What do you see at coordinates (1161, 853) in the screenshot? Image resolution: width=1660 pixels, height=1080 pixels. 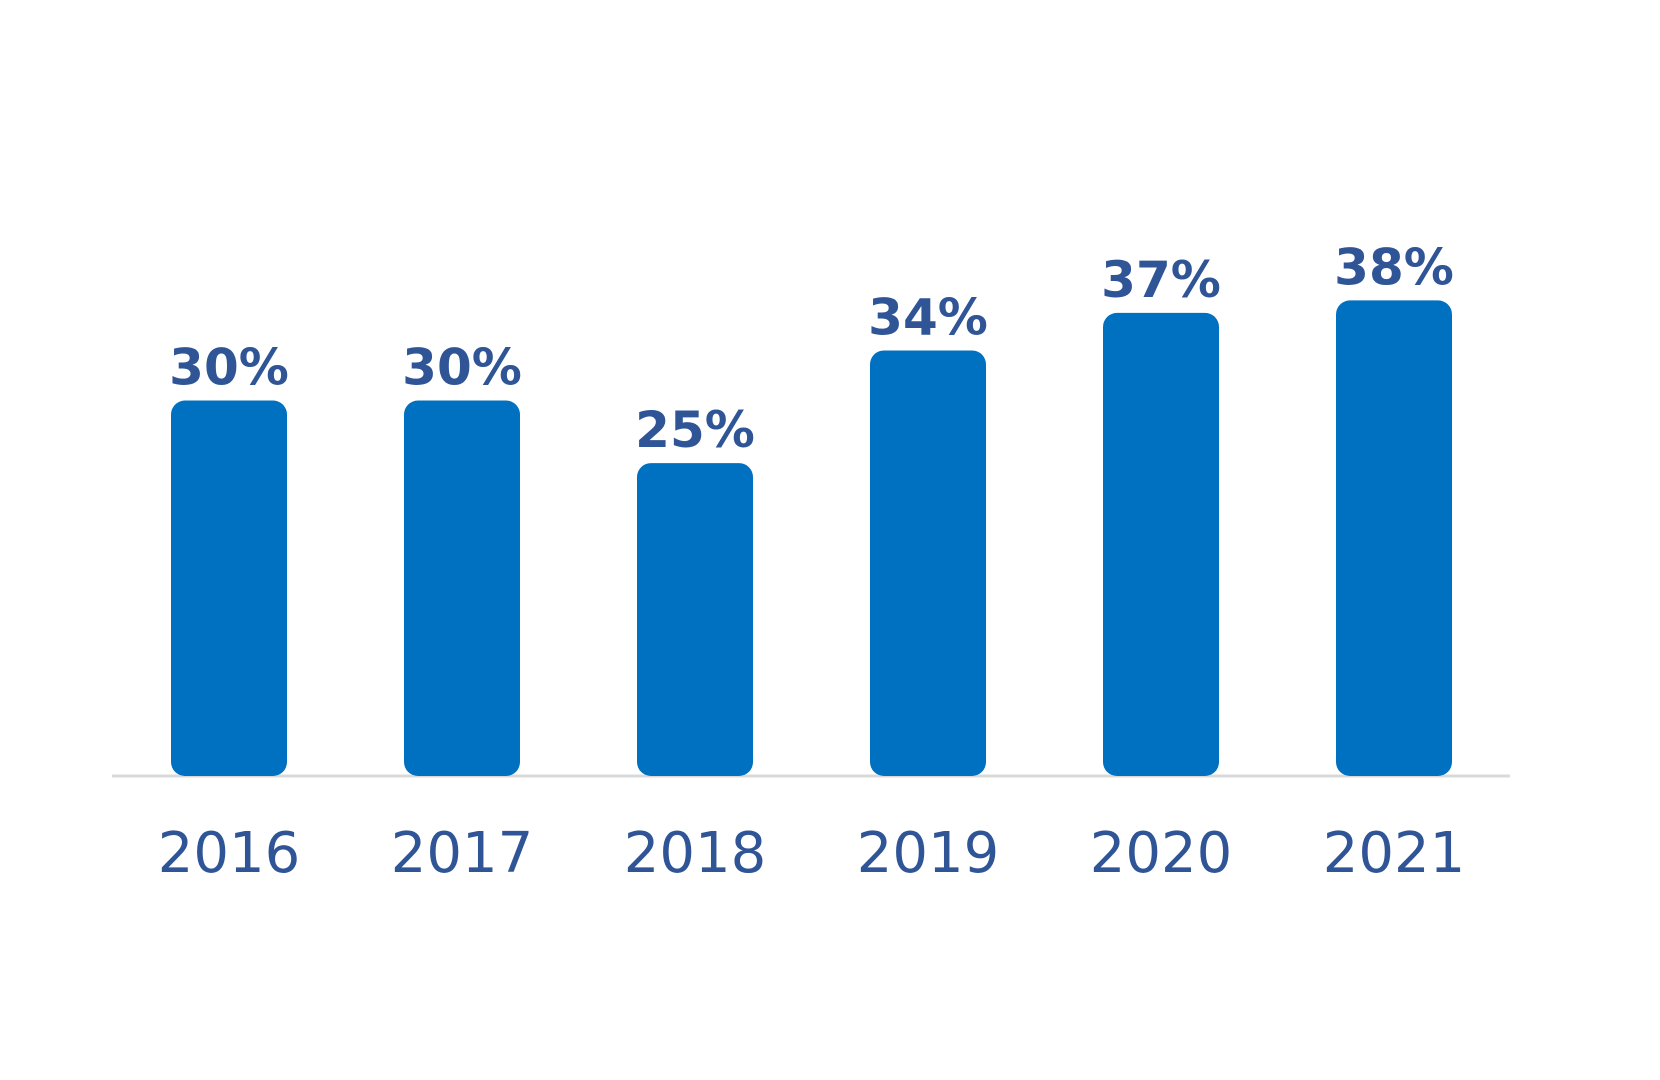 I see `x-tick-label-2020: 2020` at bounding box center [1161, 853].